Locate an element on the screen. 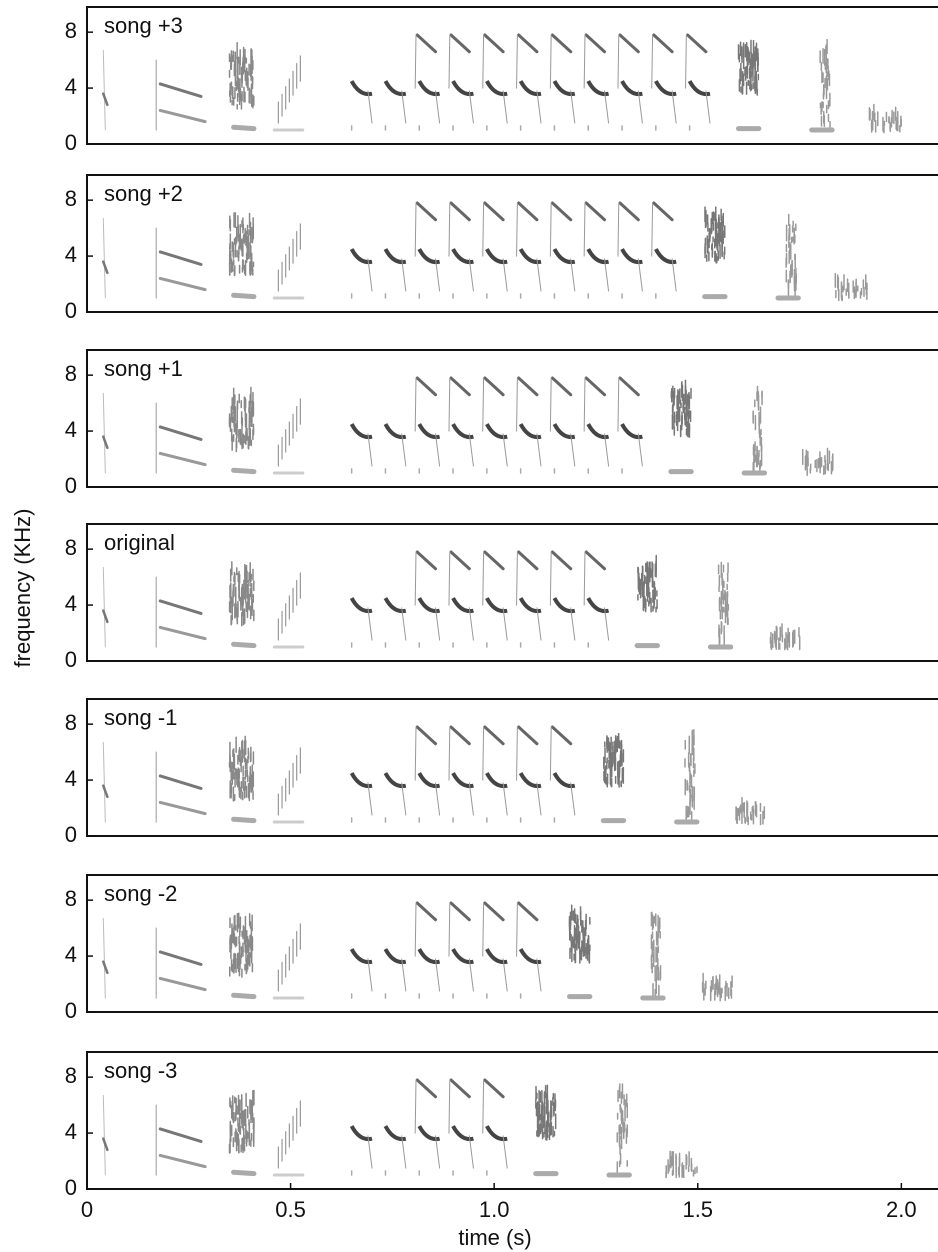 The width and height of the screenshot is (938, 1252). panel-title: song -2 is located at coordinates (140, 893).